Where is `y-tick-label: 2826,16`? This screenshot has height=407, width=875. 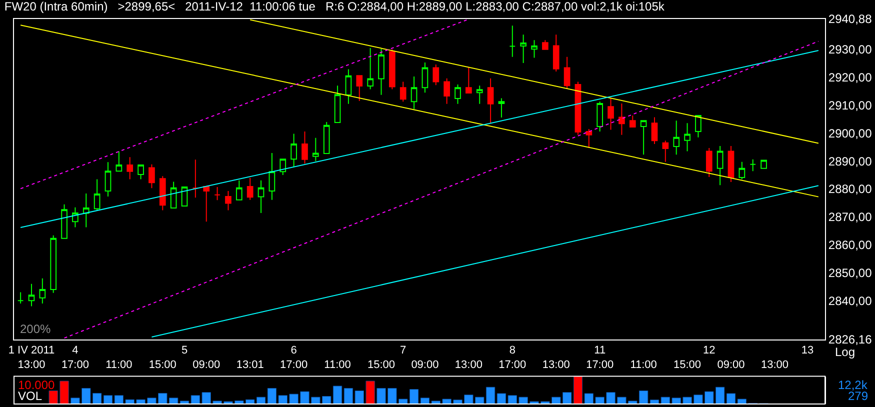
y-tick-label: 2826,16 is located at coordinates (850, 339).